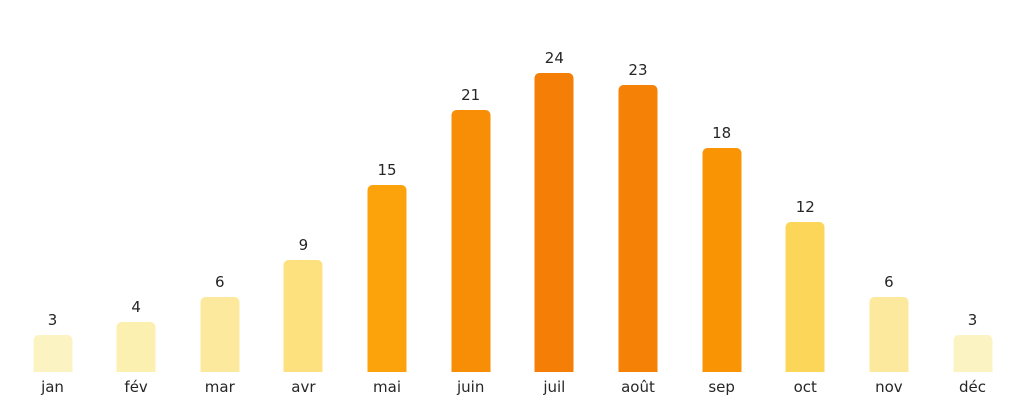 The image size is (1024, 404). I want to click on x-tick-label: nov, so click(889, 387).